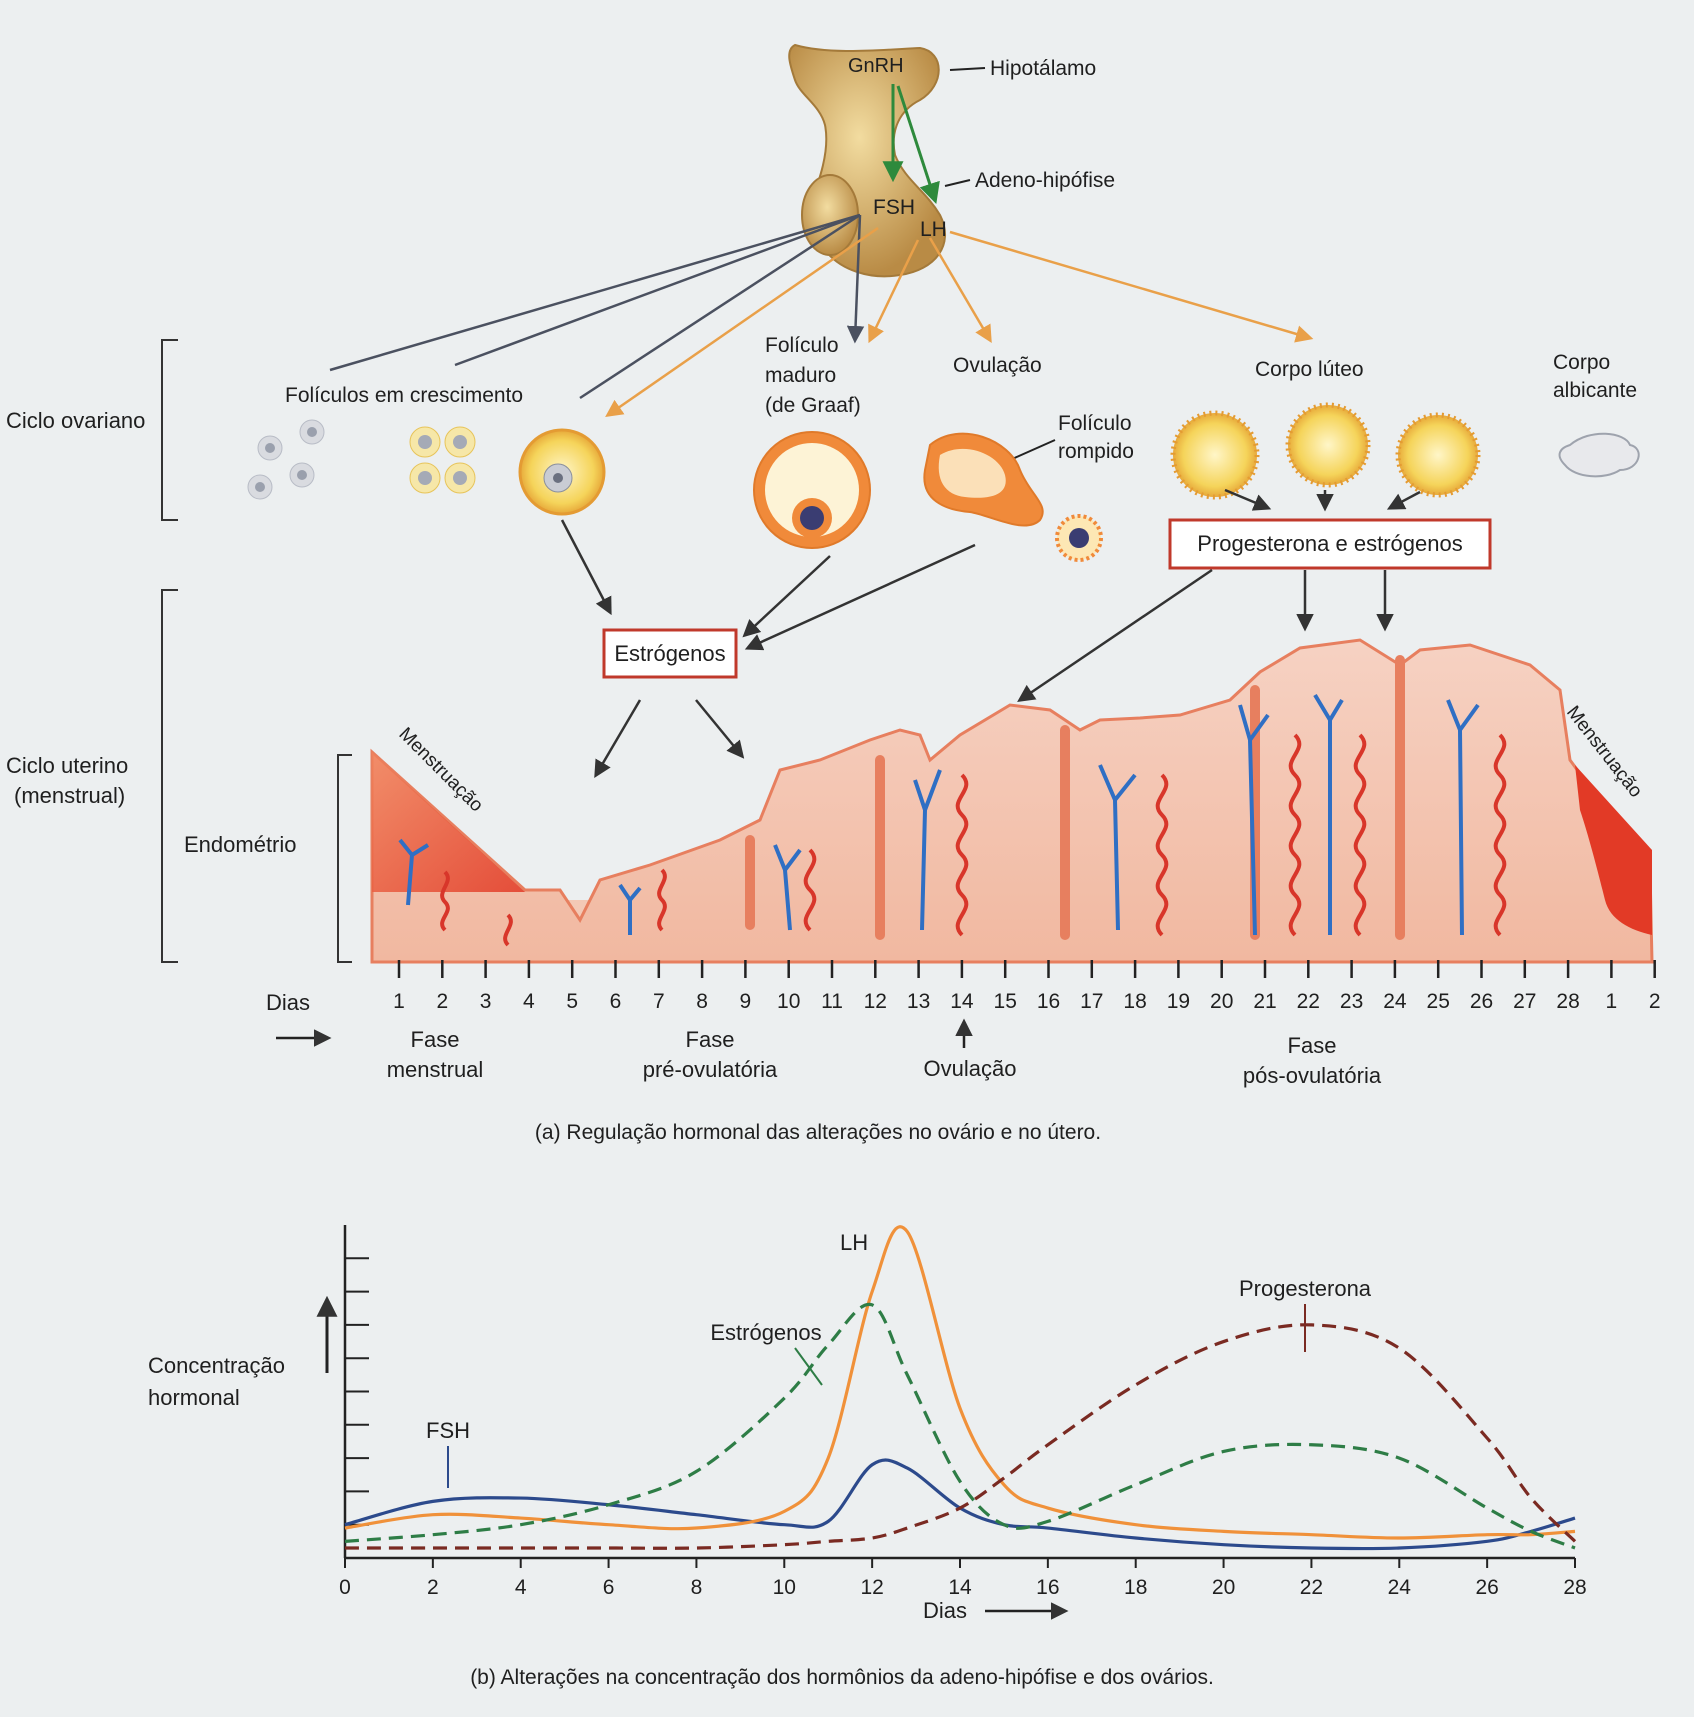  What do you see at coordinates (1032, 450) in the screenshot?
I see `rompido-pointer` at bounding box center [1032, 450].